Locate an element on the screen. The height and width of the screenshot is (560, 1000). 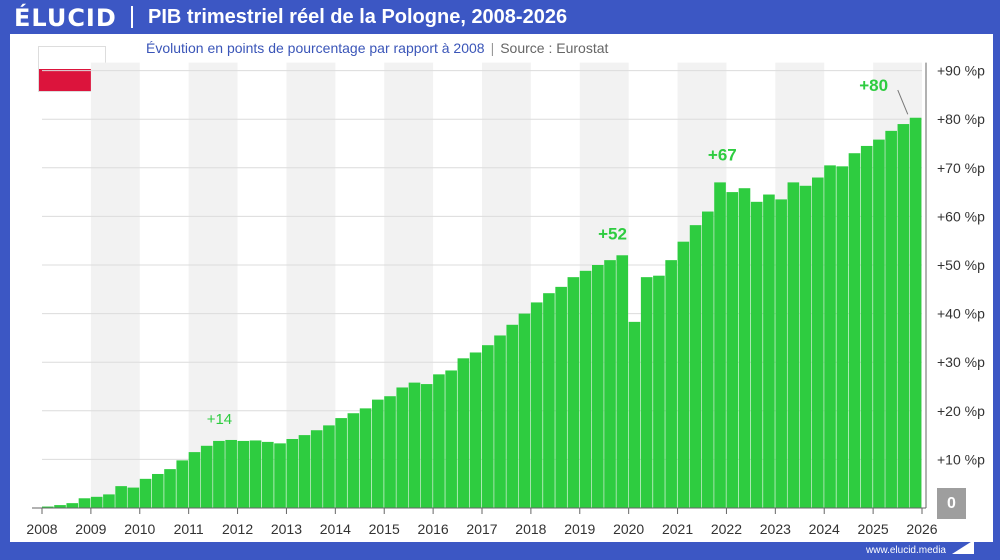
x-tick-label: 2025 is located at coordinates (873, 529).